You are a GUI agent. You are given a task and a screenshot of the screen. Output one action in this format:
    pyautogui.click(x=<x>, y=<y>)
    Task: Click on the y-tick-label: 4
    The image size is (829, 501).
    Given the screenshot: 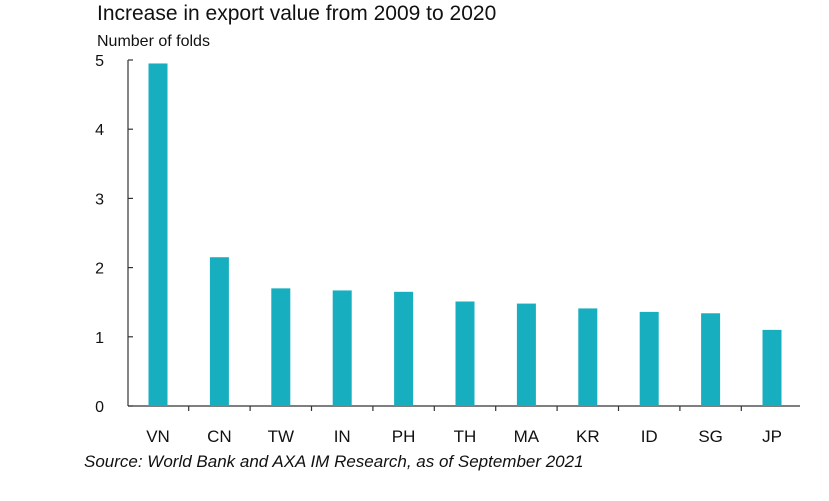 What is the action you would take?
    pyautogui.click(x=99, y=130)
    